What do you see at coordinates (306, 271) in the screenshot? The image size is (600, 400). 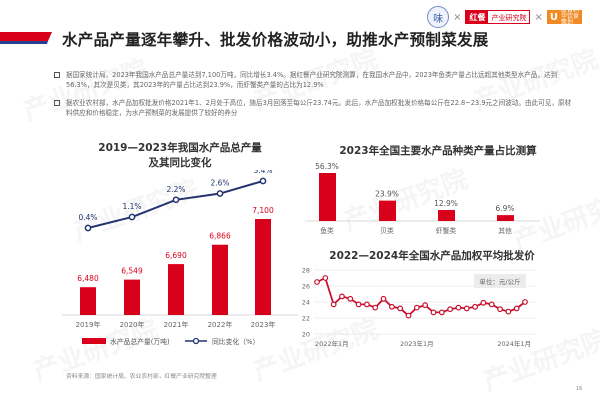 I see `y-tick-label: 28` at bounding box center [306, 271].